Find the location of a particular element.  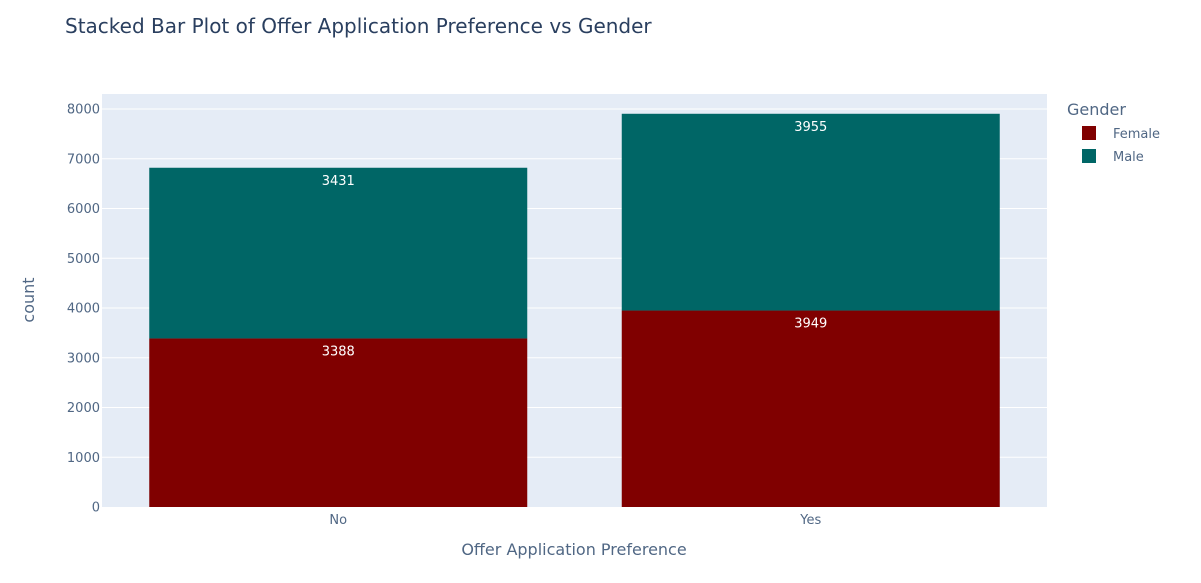

y-tick-label: 8000 is located at coordinates (83, 110).